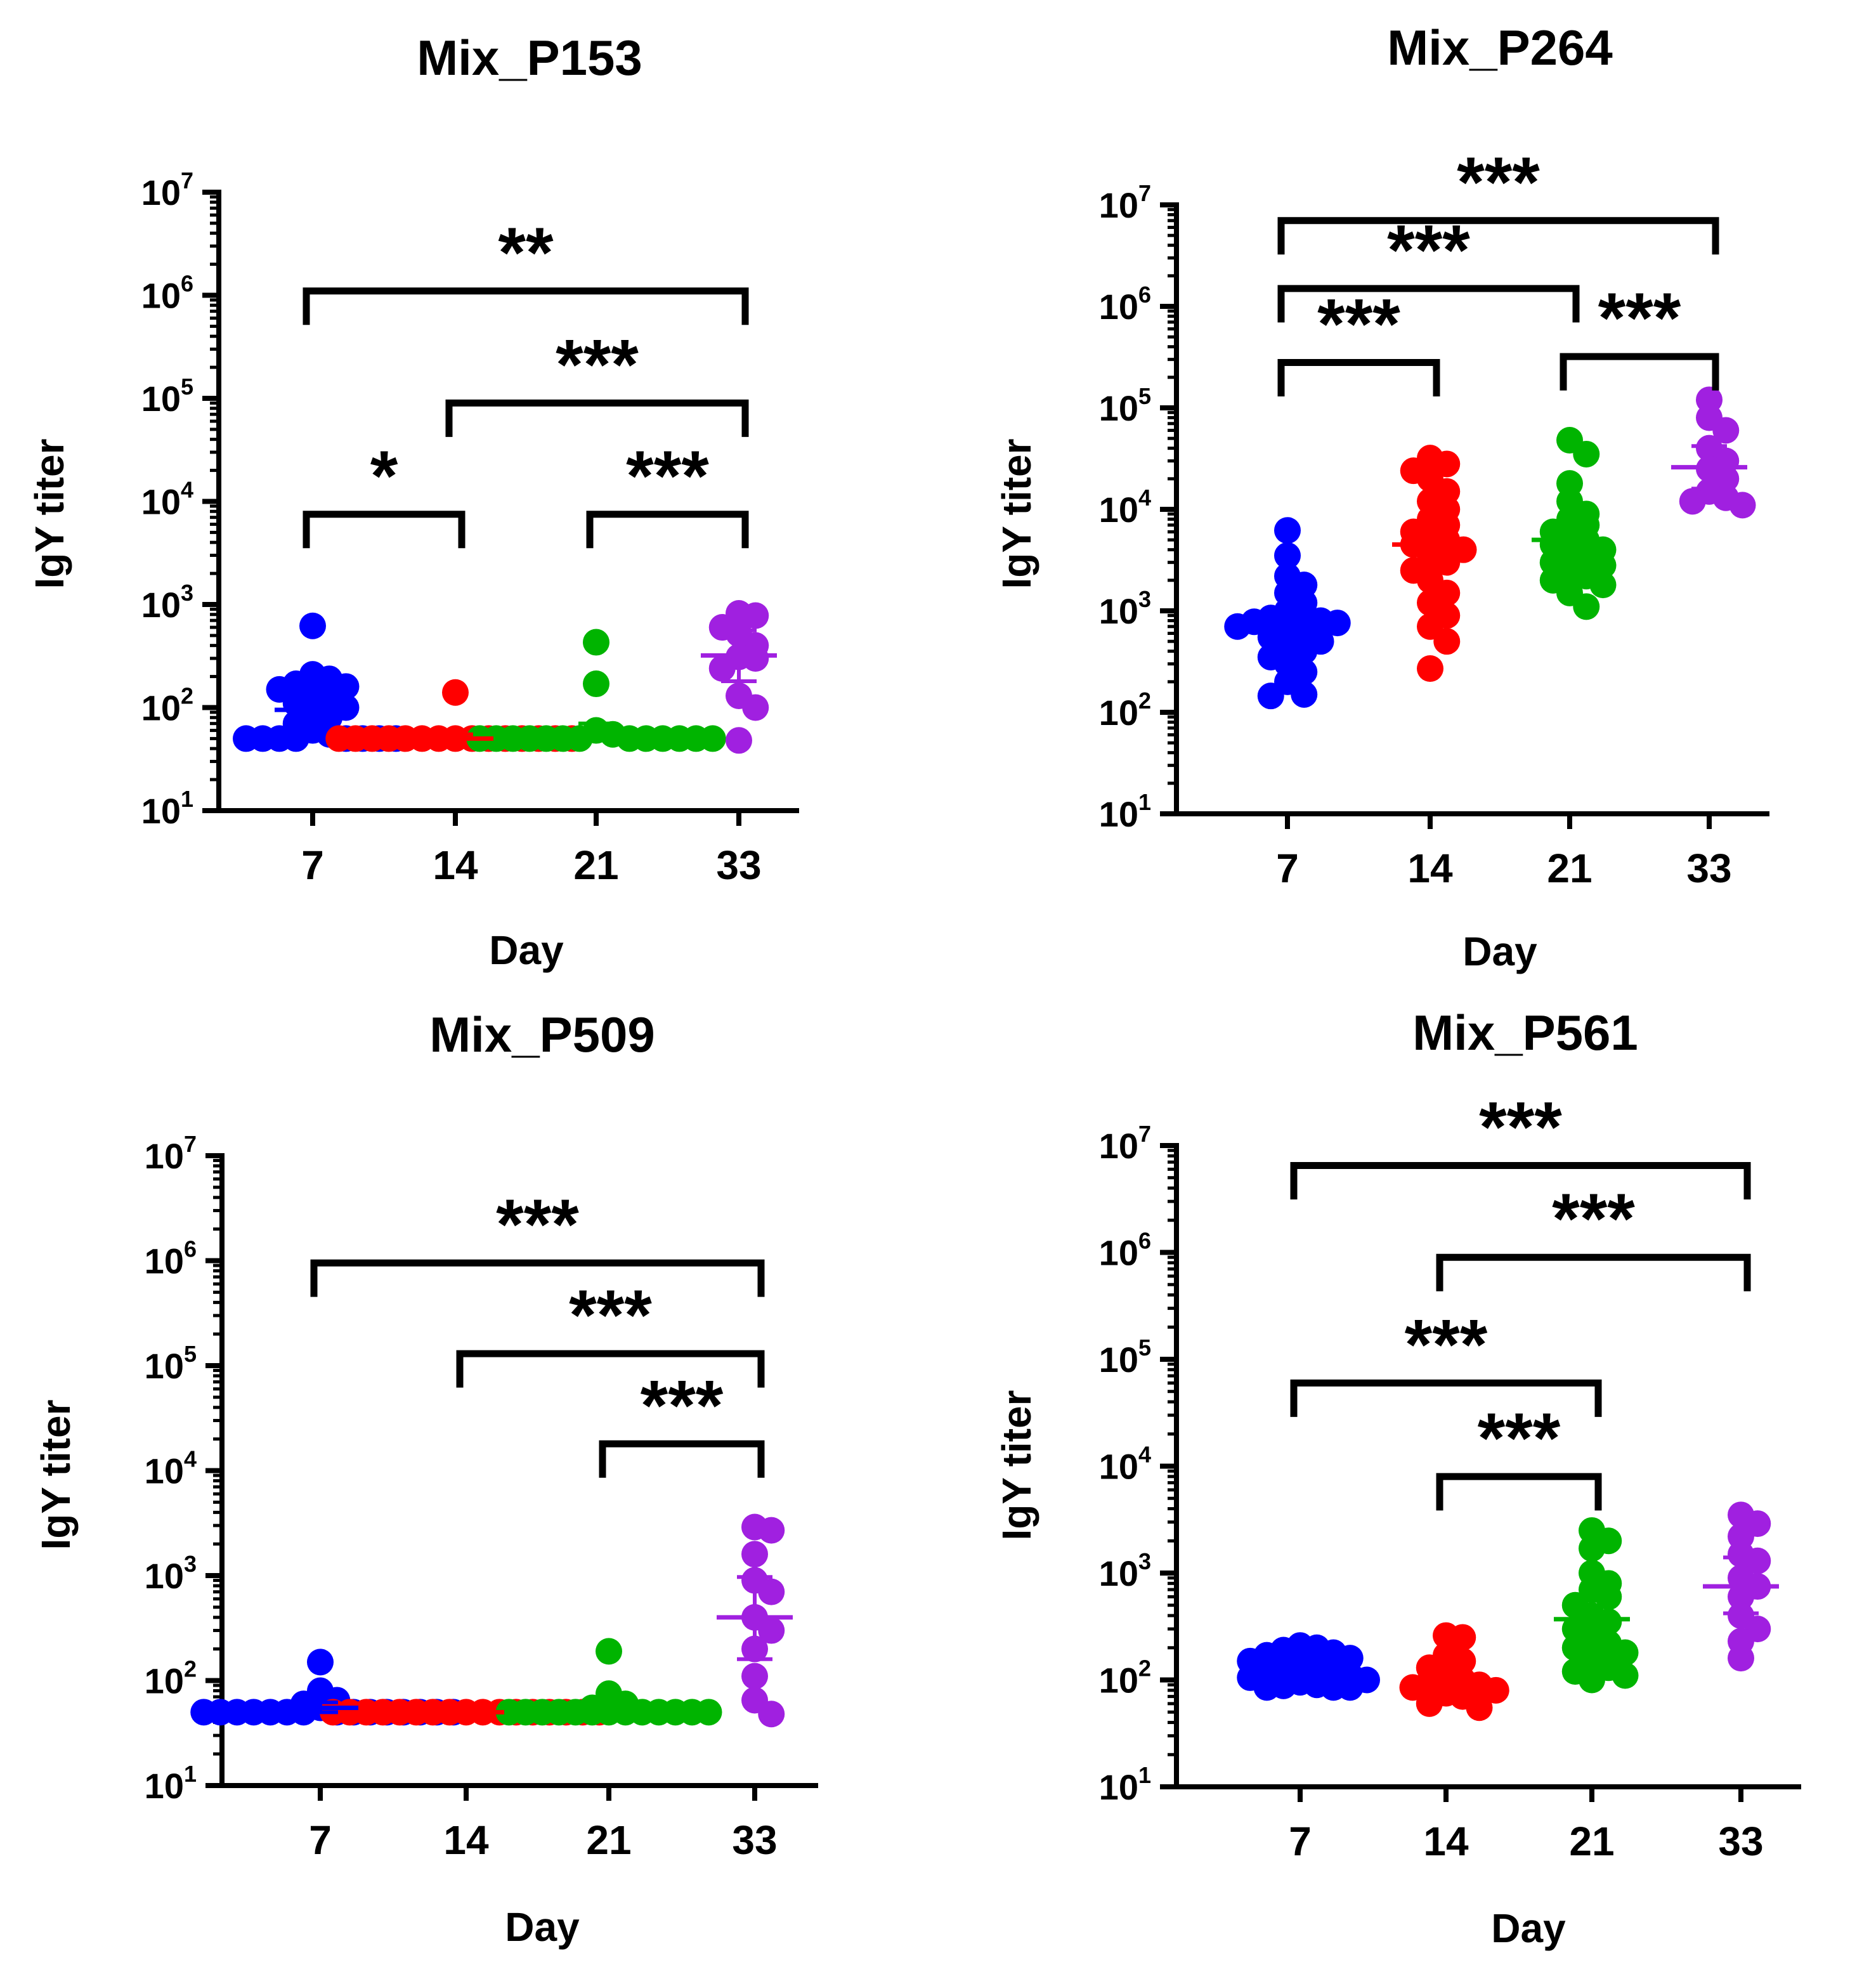  I want to click on significance-label: **, so click(526, 252).